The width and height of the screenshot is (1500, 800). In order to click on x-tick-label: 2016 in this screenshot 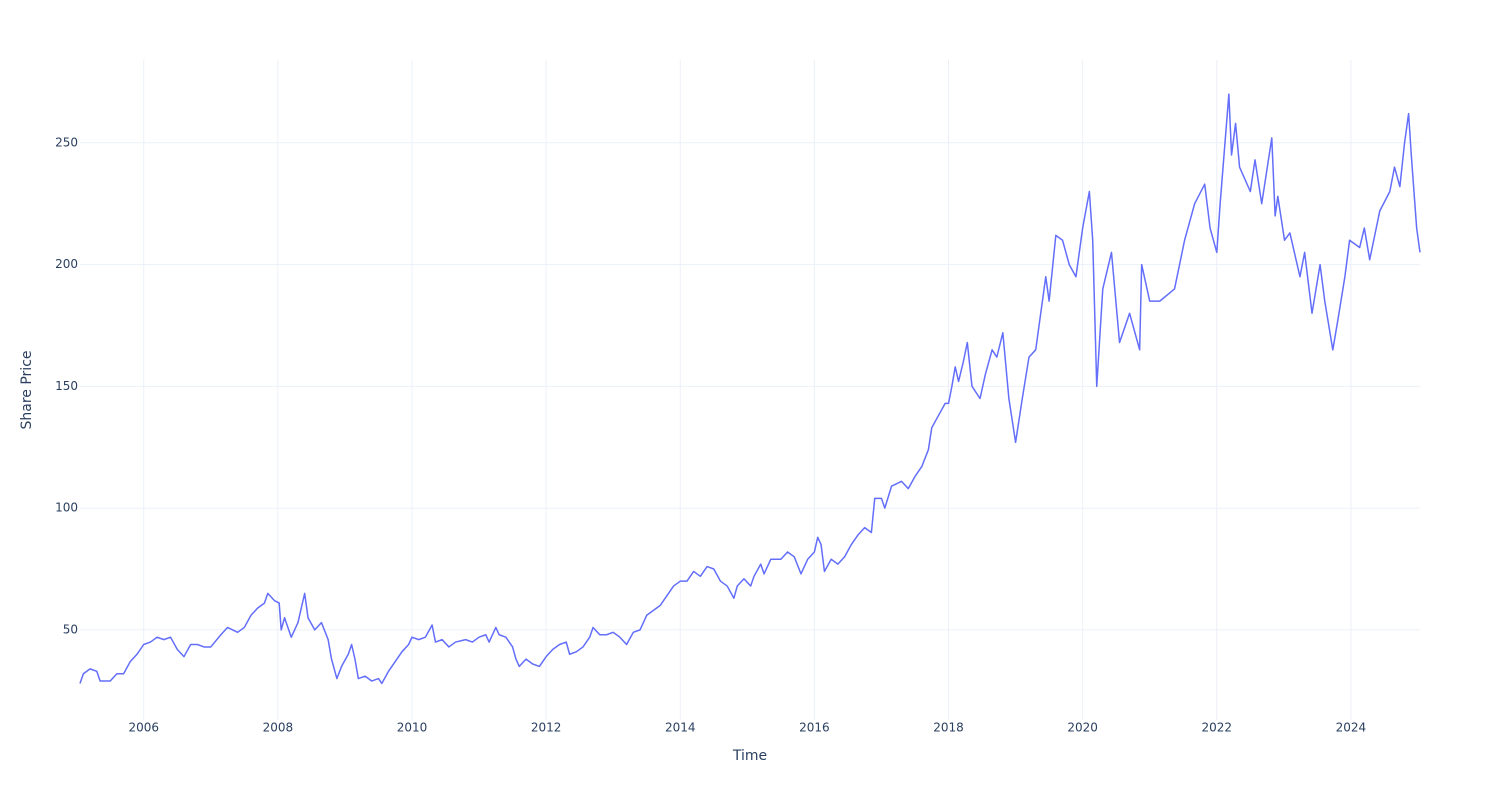, I will do `click(814, 728)`.